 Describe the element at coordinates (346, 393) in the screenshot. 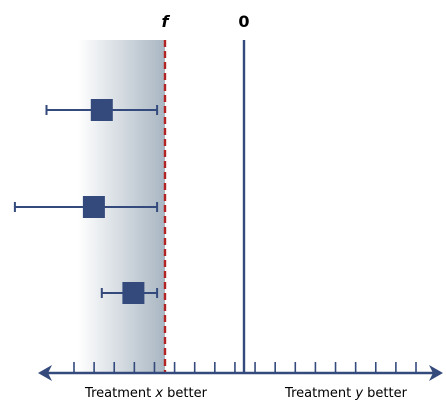

I see `region-label-right: Treatment y better` at that location.